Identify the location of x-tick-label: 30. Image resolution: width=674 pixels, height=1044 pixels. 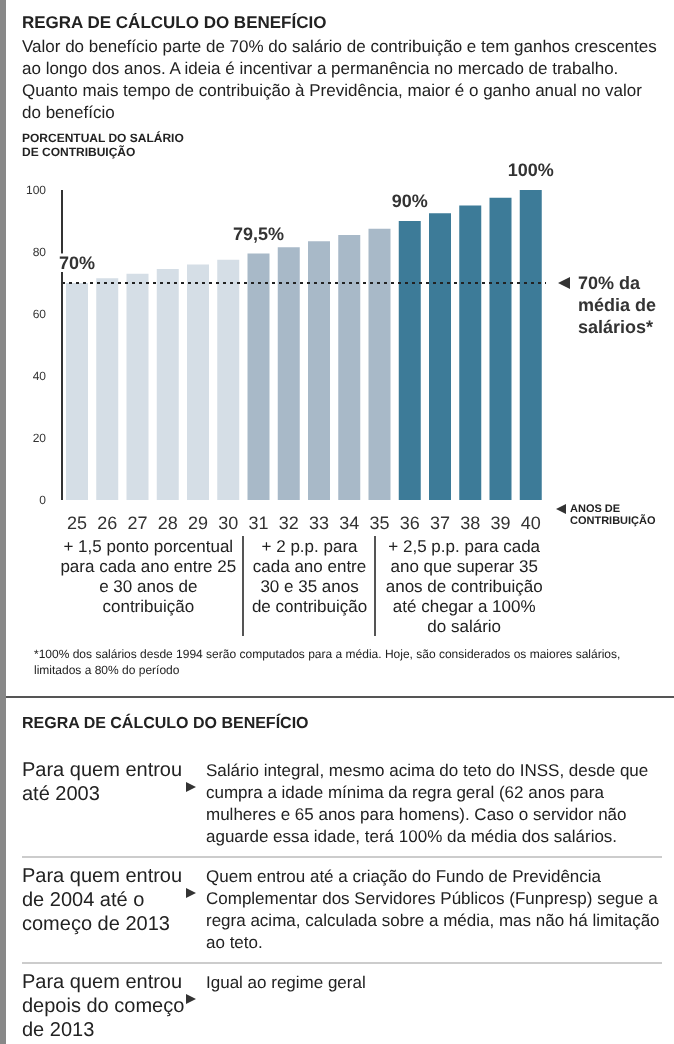
(228, 522).